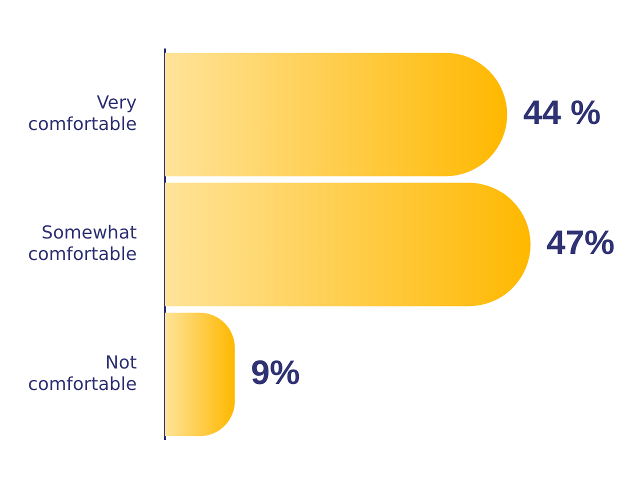 This screenshot has height=489, width=626. Describe the element at coordinates (82, 243) in the screenshot. I see `y-tick-label: Somewhat comfortable` at that location.